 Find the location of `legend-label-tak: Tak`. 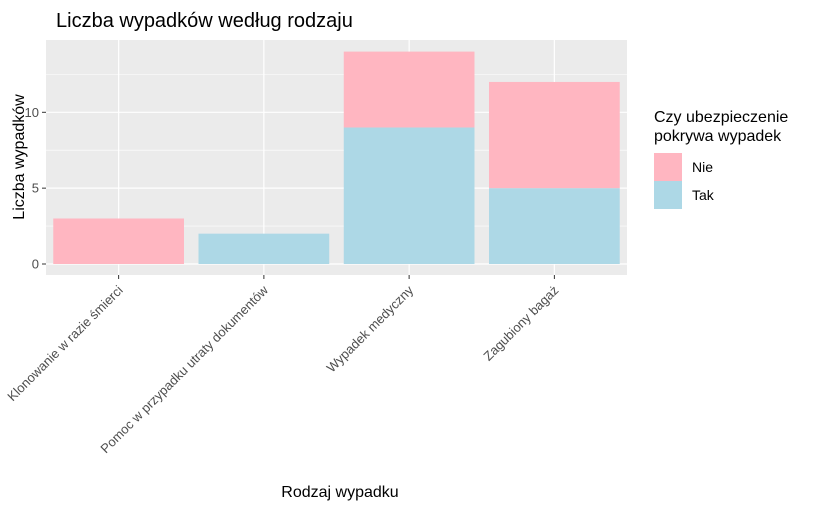

legend-label-tak: Tak is located at coordinates (703, 195).